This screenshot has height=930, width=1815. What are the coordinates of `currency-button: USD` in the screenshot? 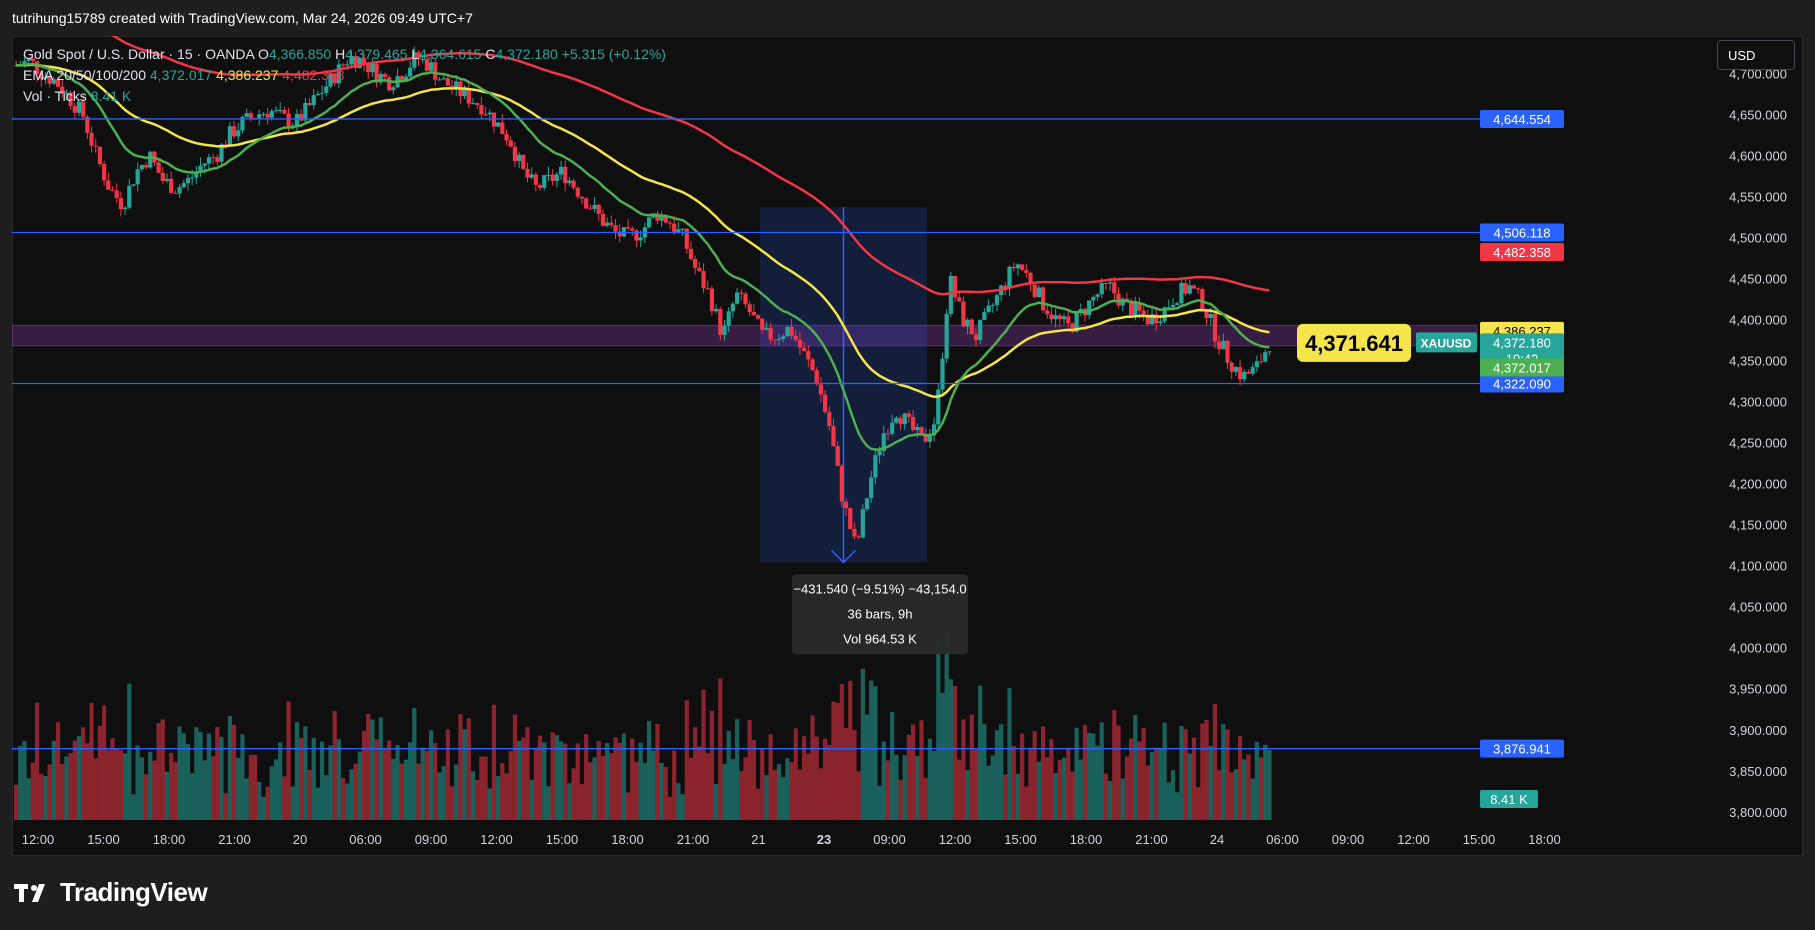 It's located at (1756, 55).